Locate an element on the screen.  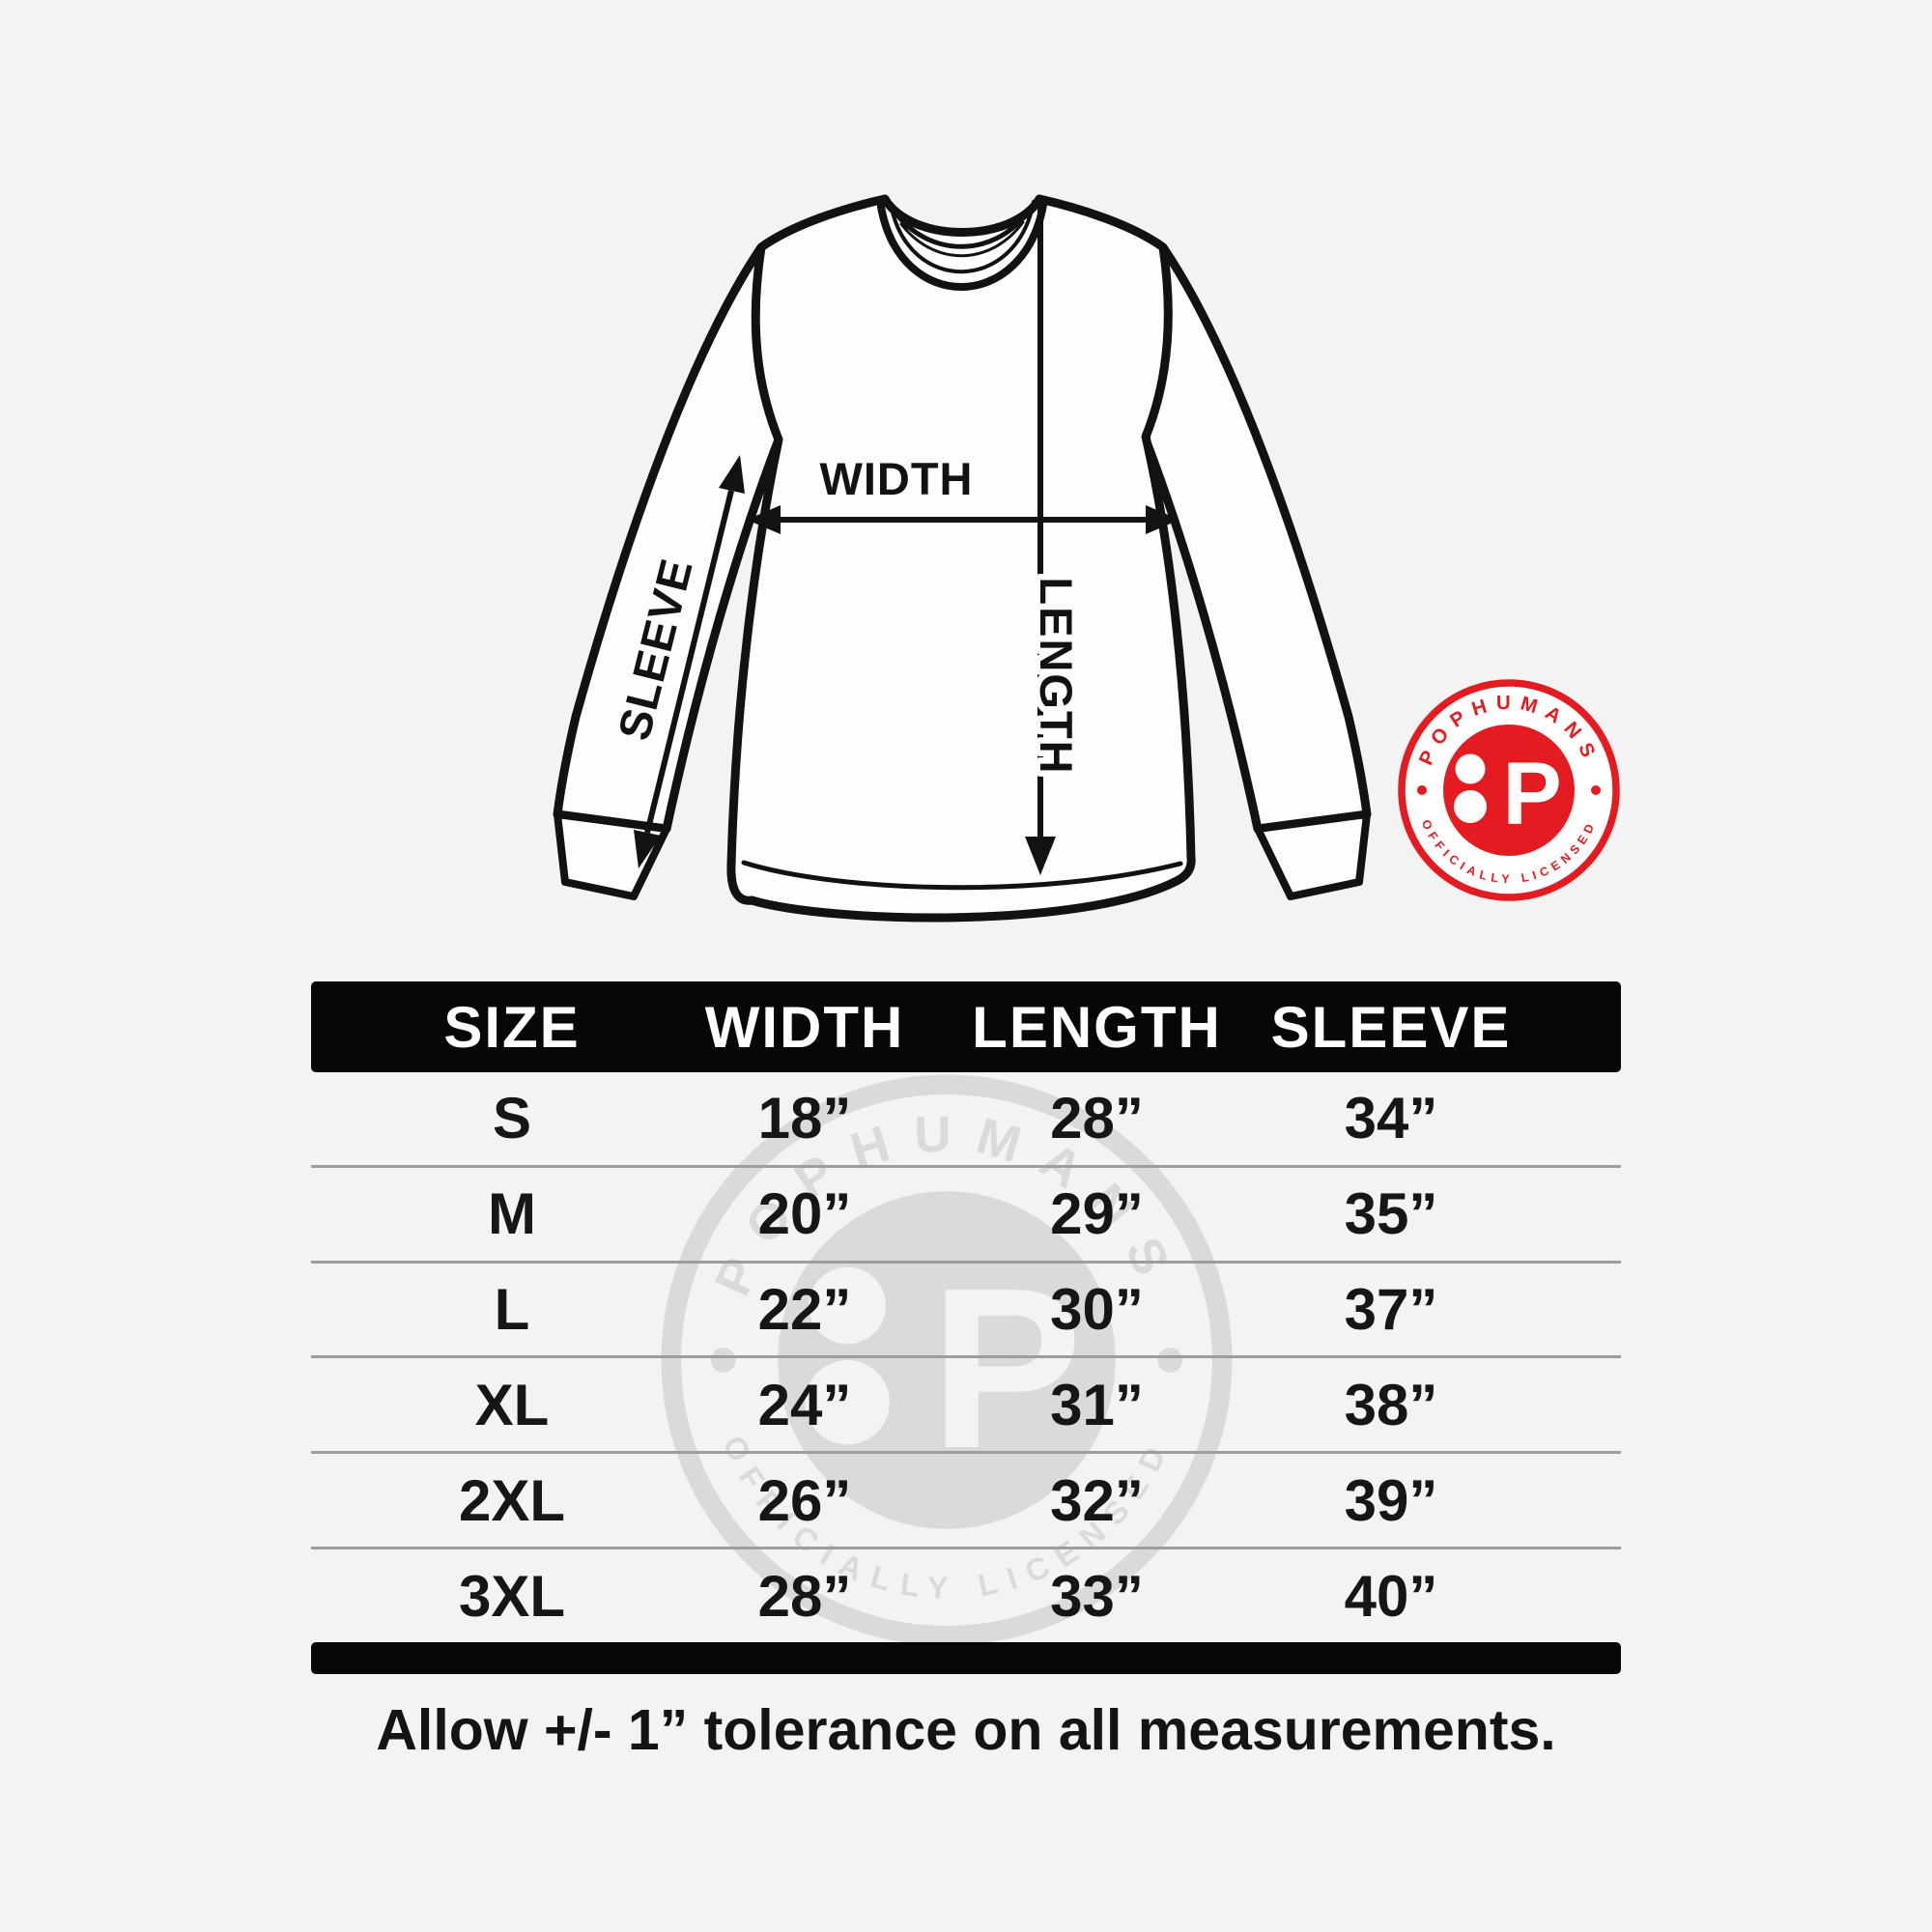
cell-sleeve: 35” is located at coordinates (1391, 1214).